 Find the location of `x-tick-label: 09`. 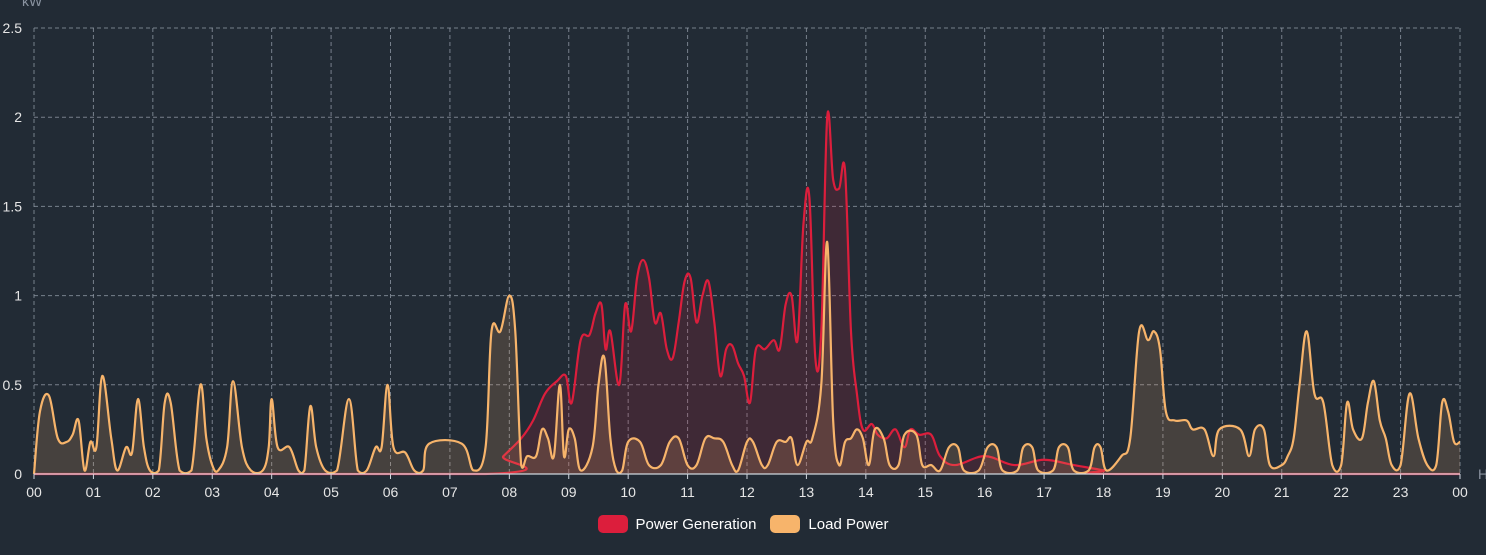

x-tick-label: 09 is located at coordinates (569, 492).